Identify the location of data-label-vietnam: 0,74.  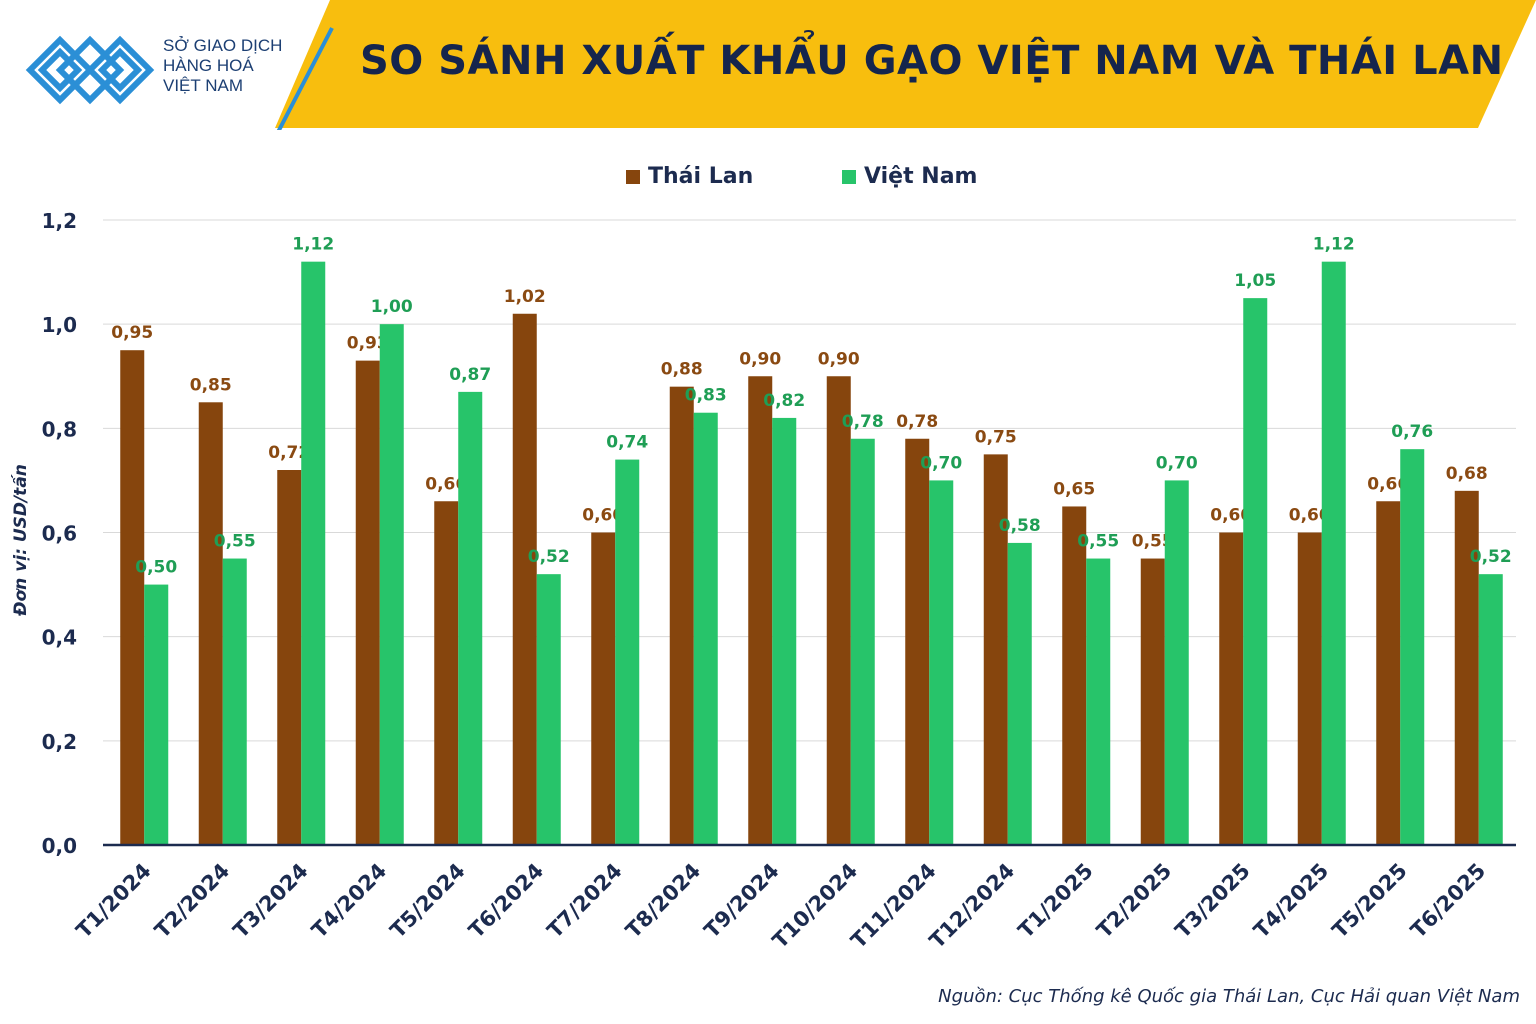
(627, 443).